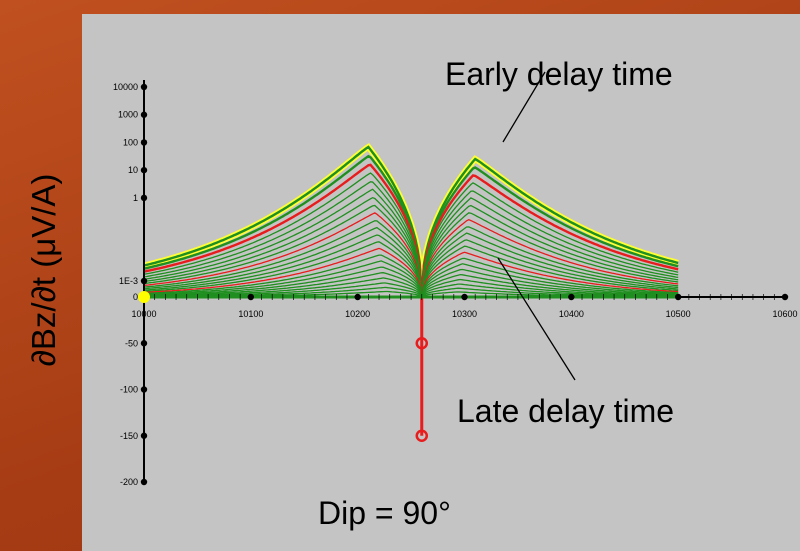  What do you see at coordinates (524, 107) in the screenshot?
I see `pointer-early` at bounding box center [524, 107].